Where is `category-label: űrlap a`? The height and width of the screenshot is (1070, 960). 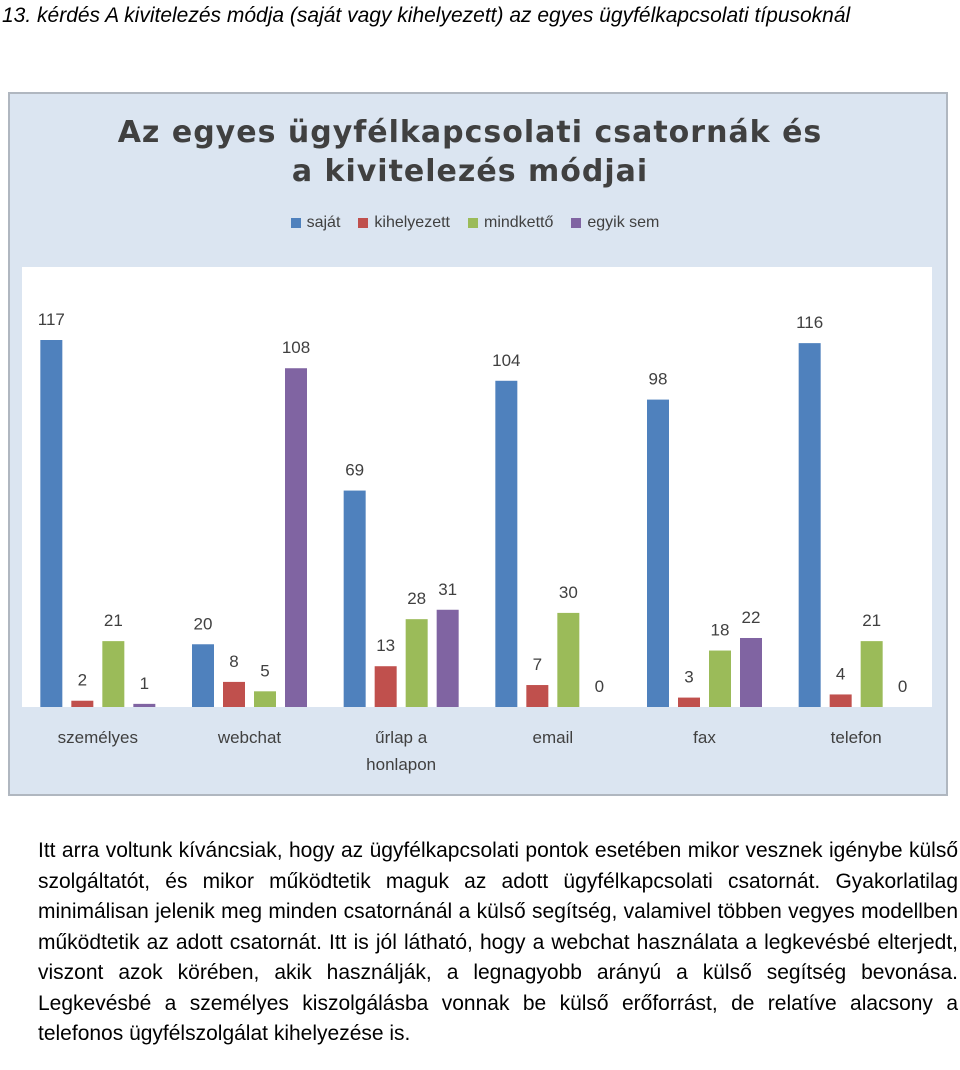 category-label: űrlap a is located at coordinates (401, 737).